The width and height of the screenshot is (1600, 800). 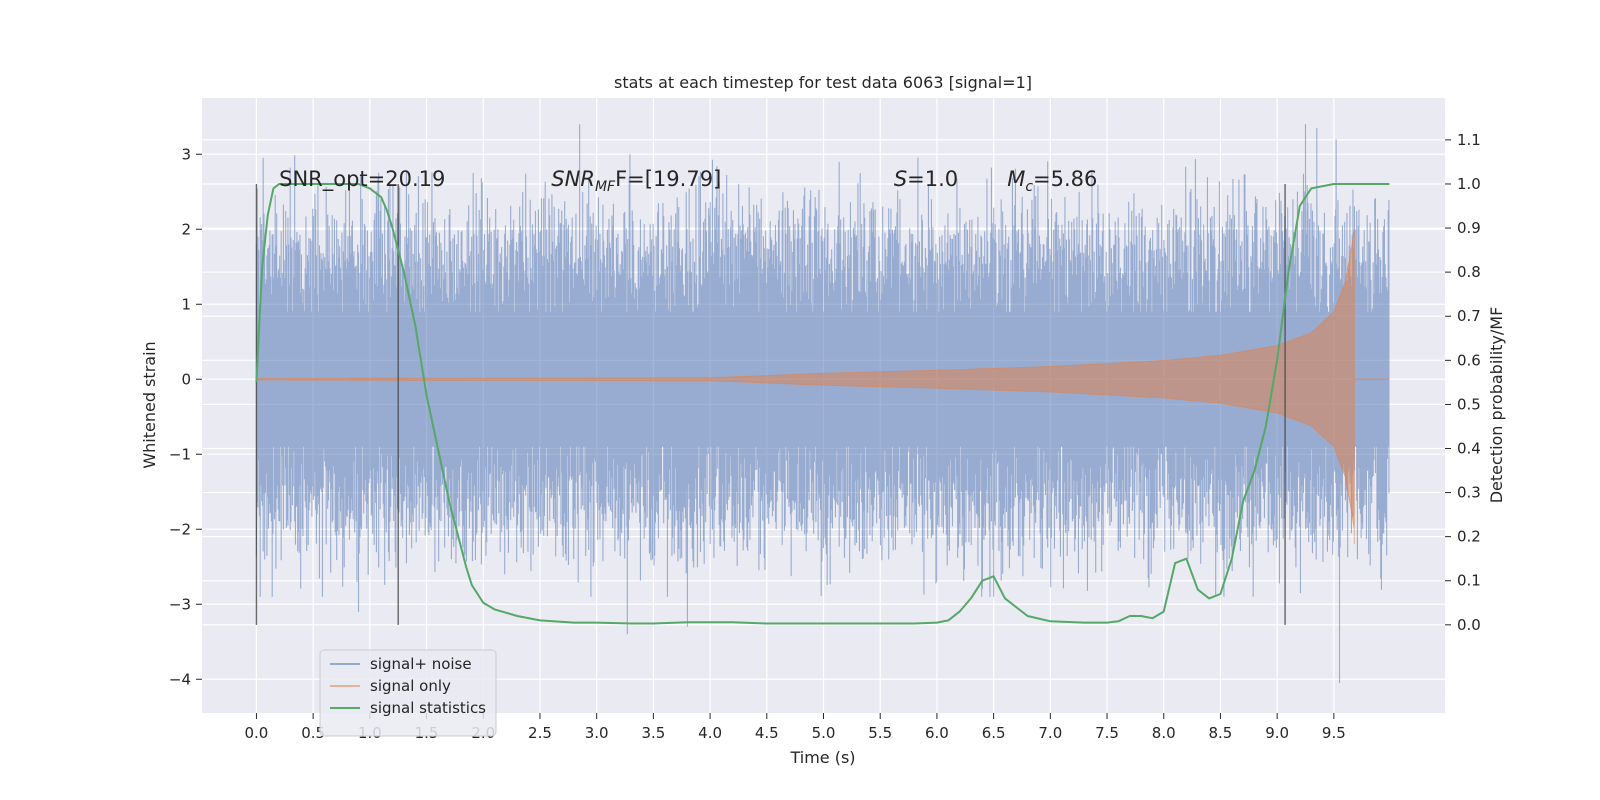 I want to click on y-right-tick-label: 0.2, so click(x=1469, y=537).